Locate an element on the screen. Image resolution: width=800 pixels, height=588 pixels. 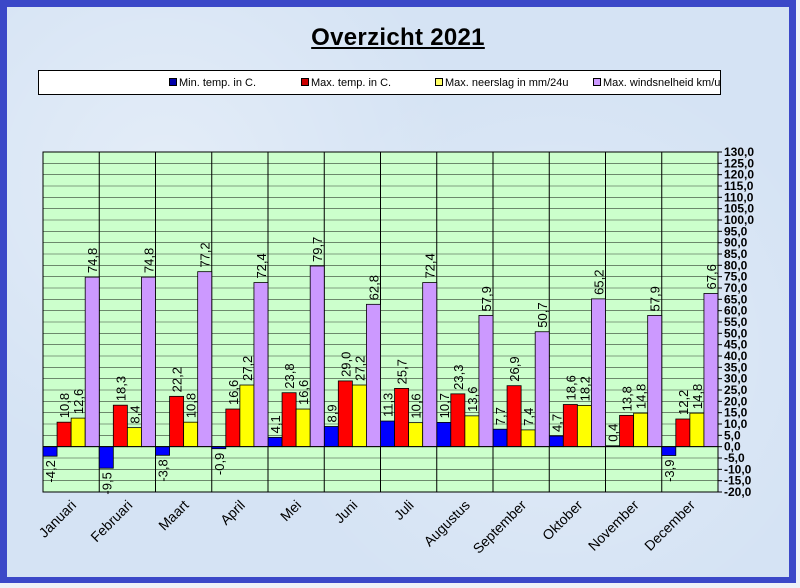
y-tick-label: 50,0 is located at coordinates (736, 333).